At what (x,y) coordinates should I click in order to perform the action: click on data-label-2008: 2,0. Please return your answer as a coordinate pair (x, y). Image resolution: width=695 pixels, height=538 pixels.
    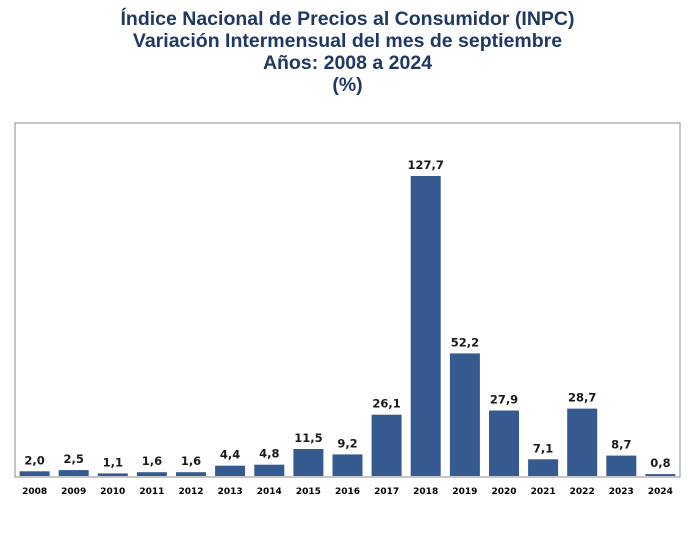
    Looking at the image, I should click on (34, 460).